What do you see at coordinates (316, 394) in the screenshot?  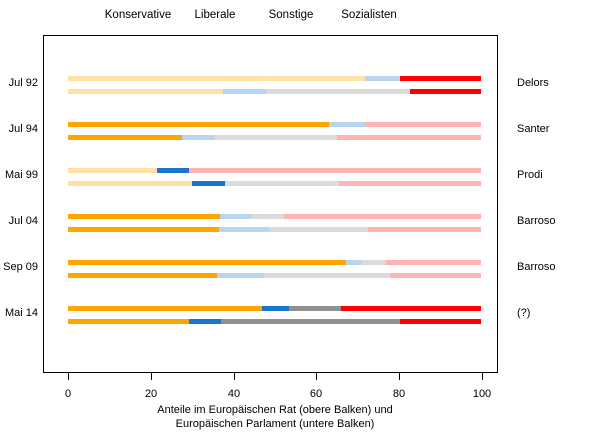 I see `x-axis-tick-label: 60` at bounding box center [316, 394].